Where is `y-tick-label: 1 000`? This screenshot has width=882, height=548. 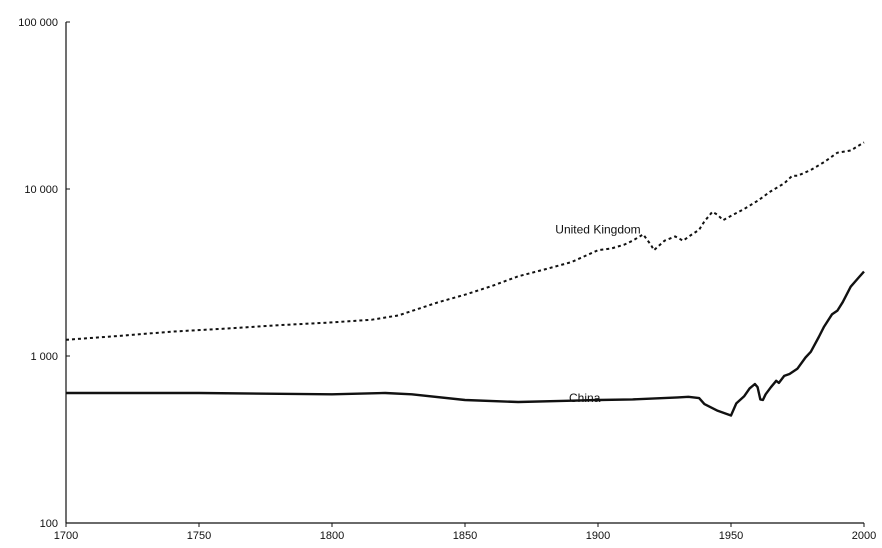
y-tick-label: 1 000 is located at coordinates (44, 357).